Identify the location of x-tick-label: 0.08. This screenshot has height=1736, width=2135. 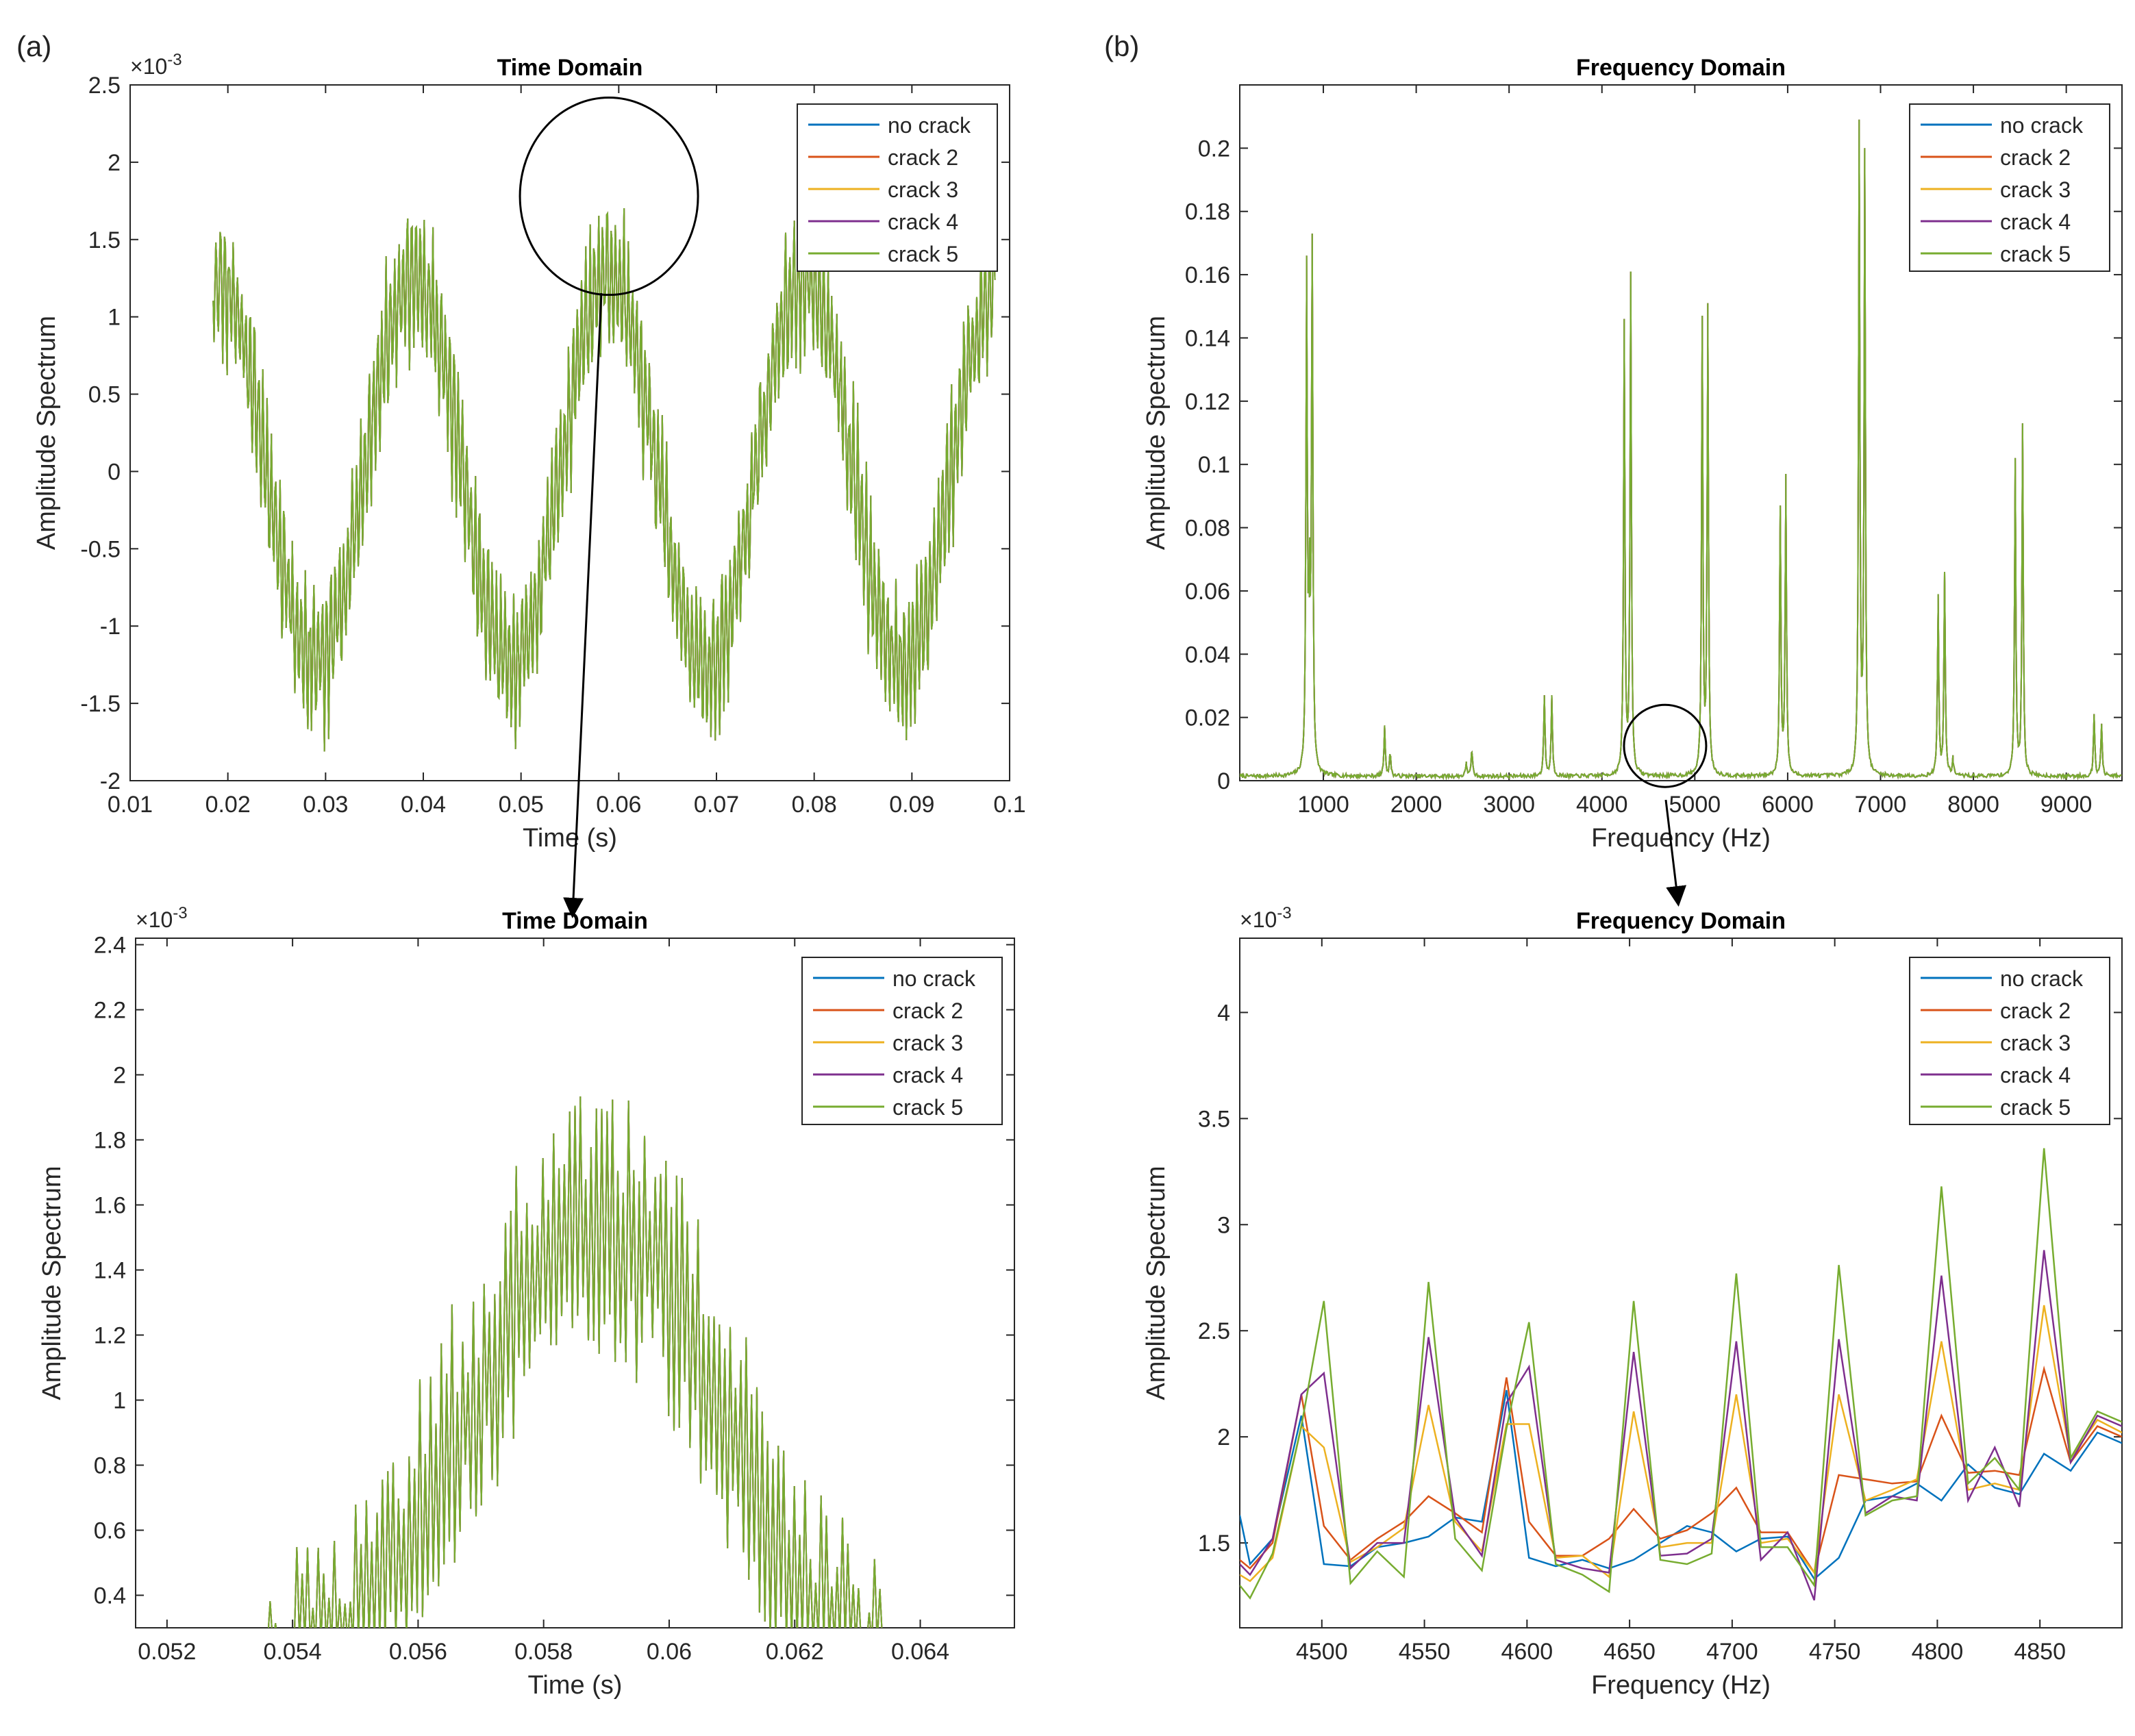
(814, 805).